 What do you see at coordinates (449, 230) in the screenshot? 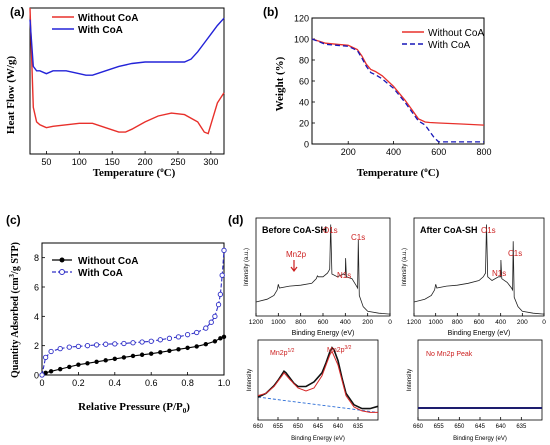
I see `panel-d-after-title: After CoA-SH` at bounding box center [449, 230].